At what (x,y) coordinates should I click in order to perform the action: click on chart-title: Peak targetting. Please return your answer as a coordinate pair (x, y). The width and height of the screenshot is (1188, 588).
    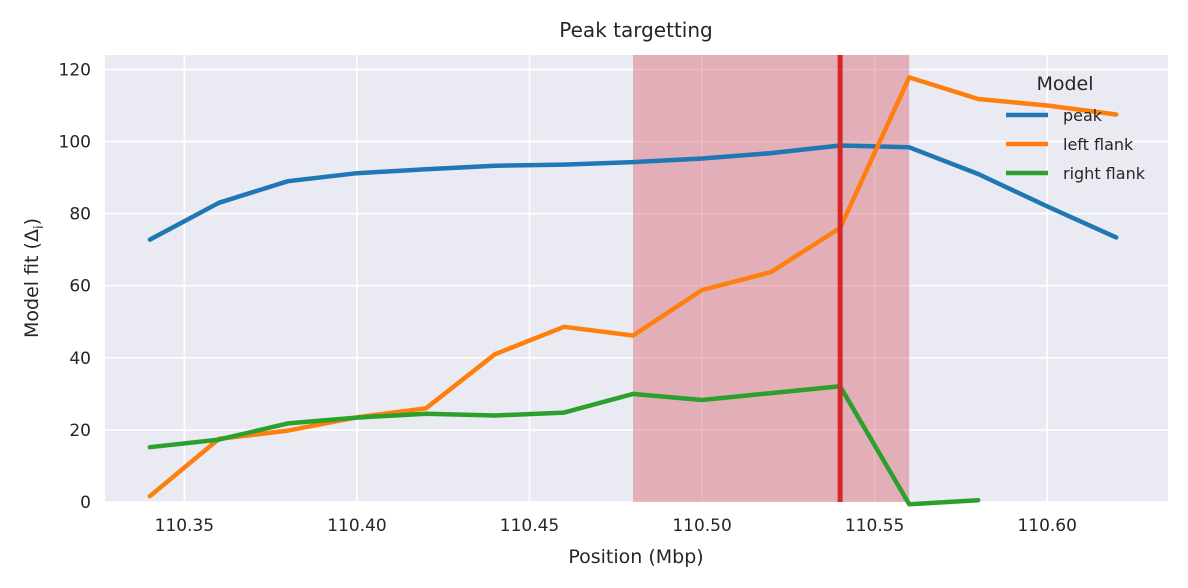
    Looking at the image, I should click on (635, 30).